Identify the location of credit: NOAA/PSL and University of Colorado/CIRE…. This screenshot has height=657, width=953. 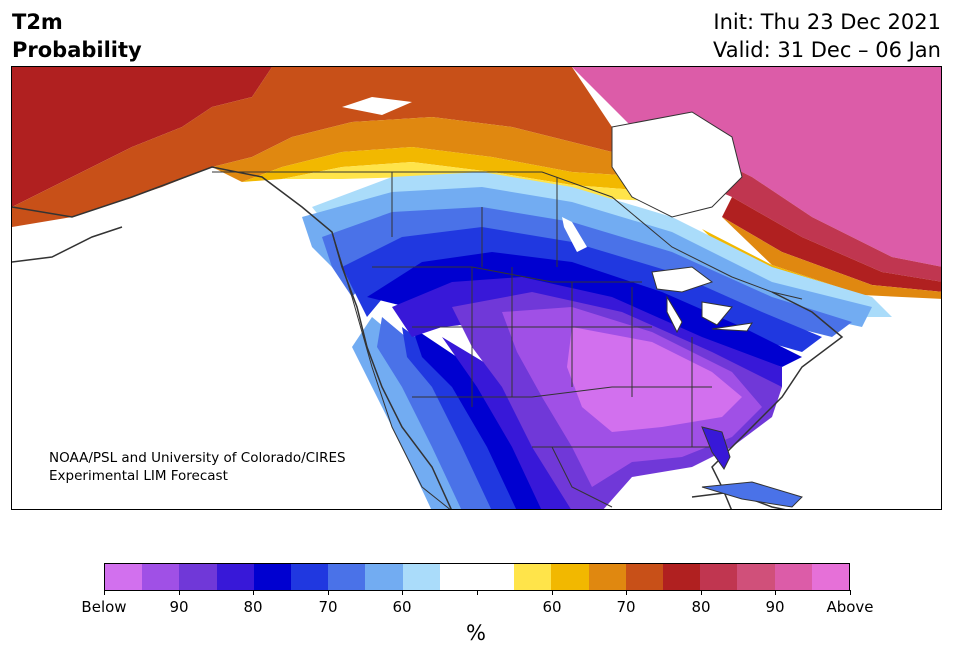
(197, 467).